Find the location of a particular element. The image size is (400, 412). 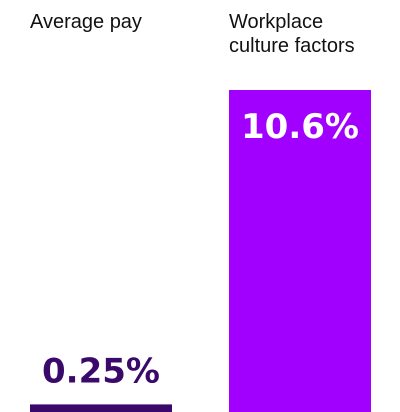

value-label-2: 10.6% is located at coordinates (300, 127).